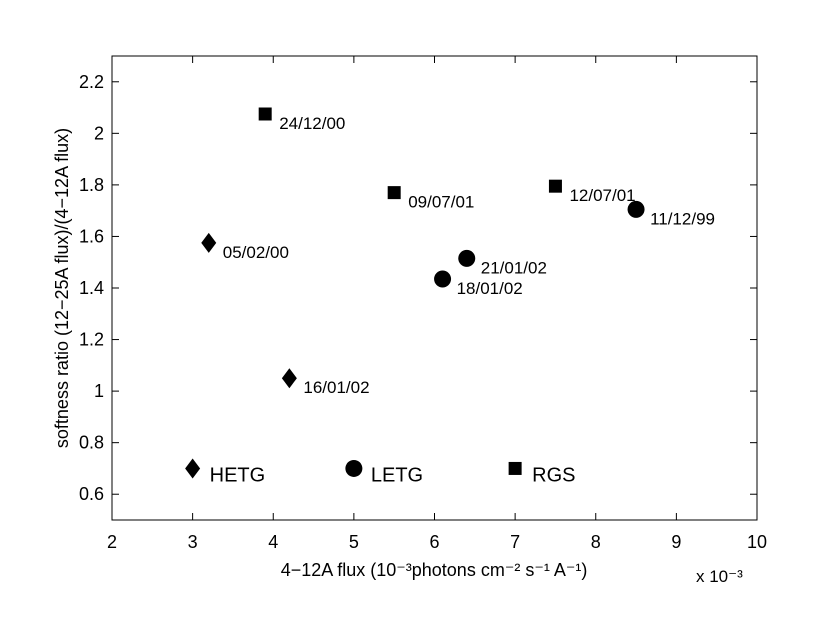  Describe the element at coordinates (91, 494) in the screenshot. I see `y-tick-label: 0.6` at that location.